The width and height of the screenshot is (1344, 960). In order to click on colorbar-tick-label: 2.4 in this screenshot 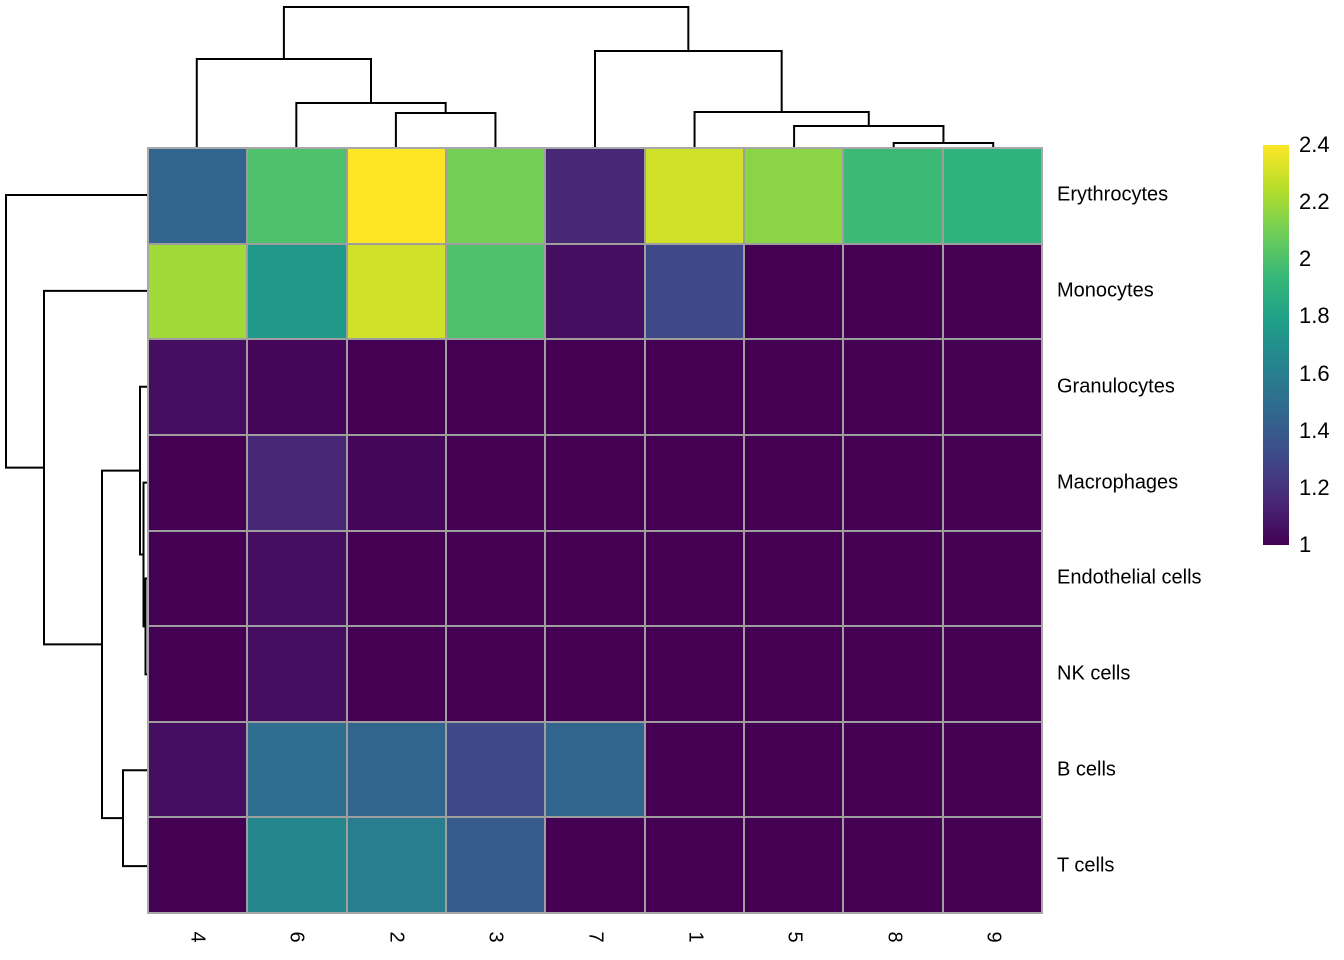, I will do `click(1314, 144)`.